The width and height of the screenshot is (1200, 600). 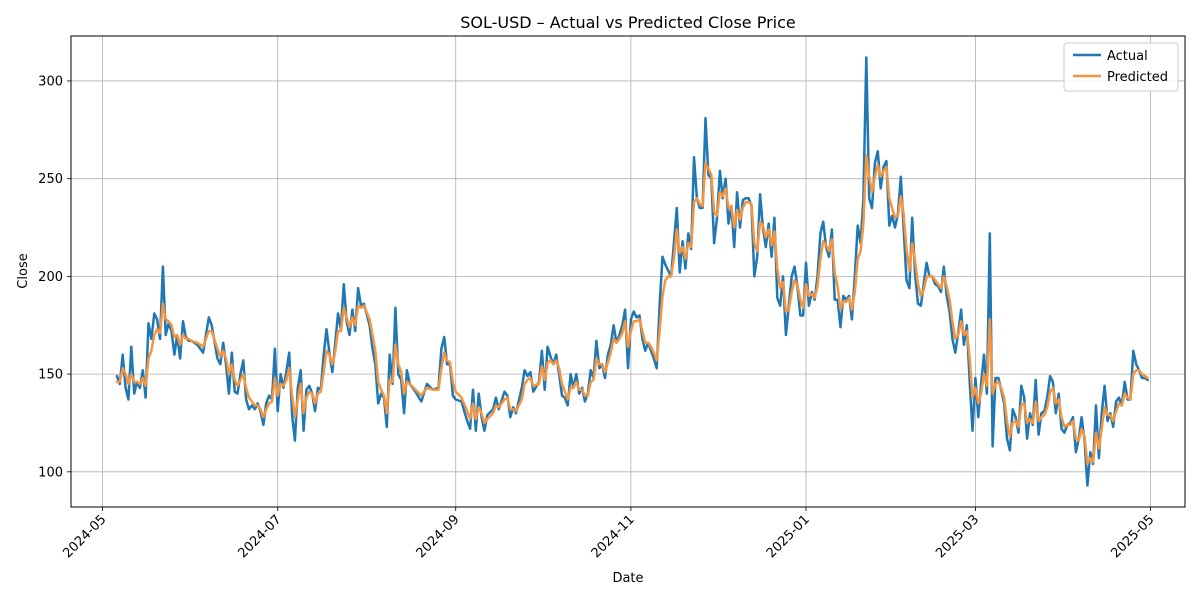 What do you see at coordinates (50, 472) in the screenshot?
I see `y-tick-label: 100` at bounding box center [50, 472].